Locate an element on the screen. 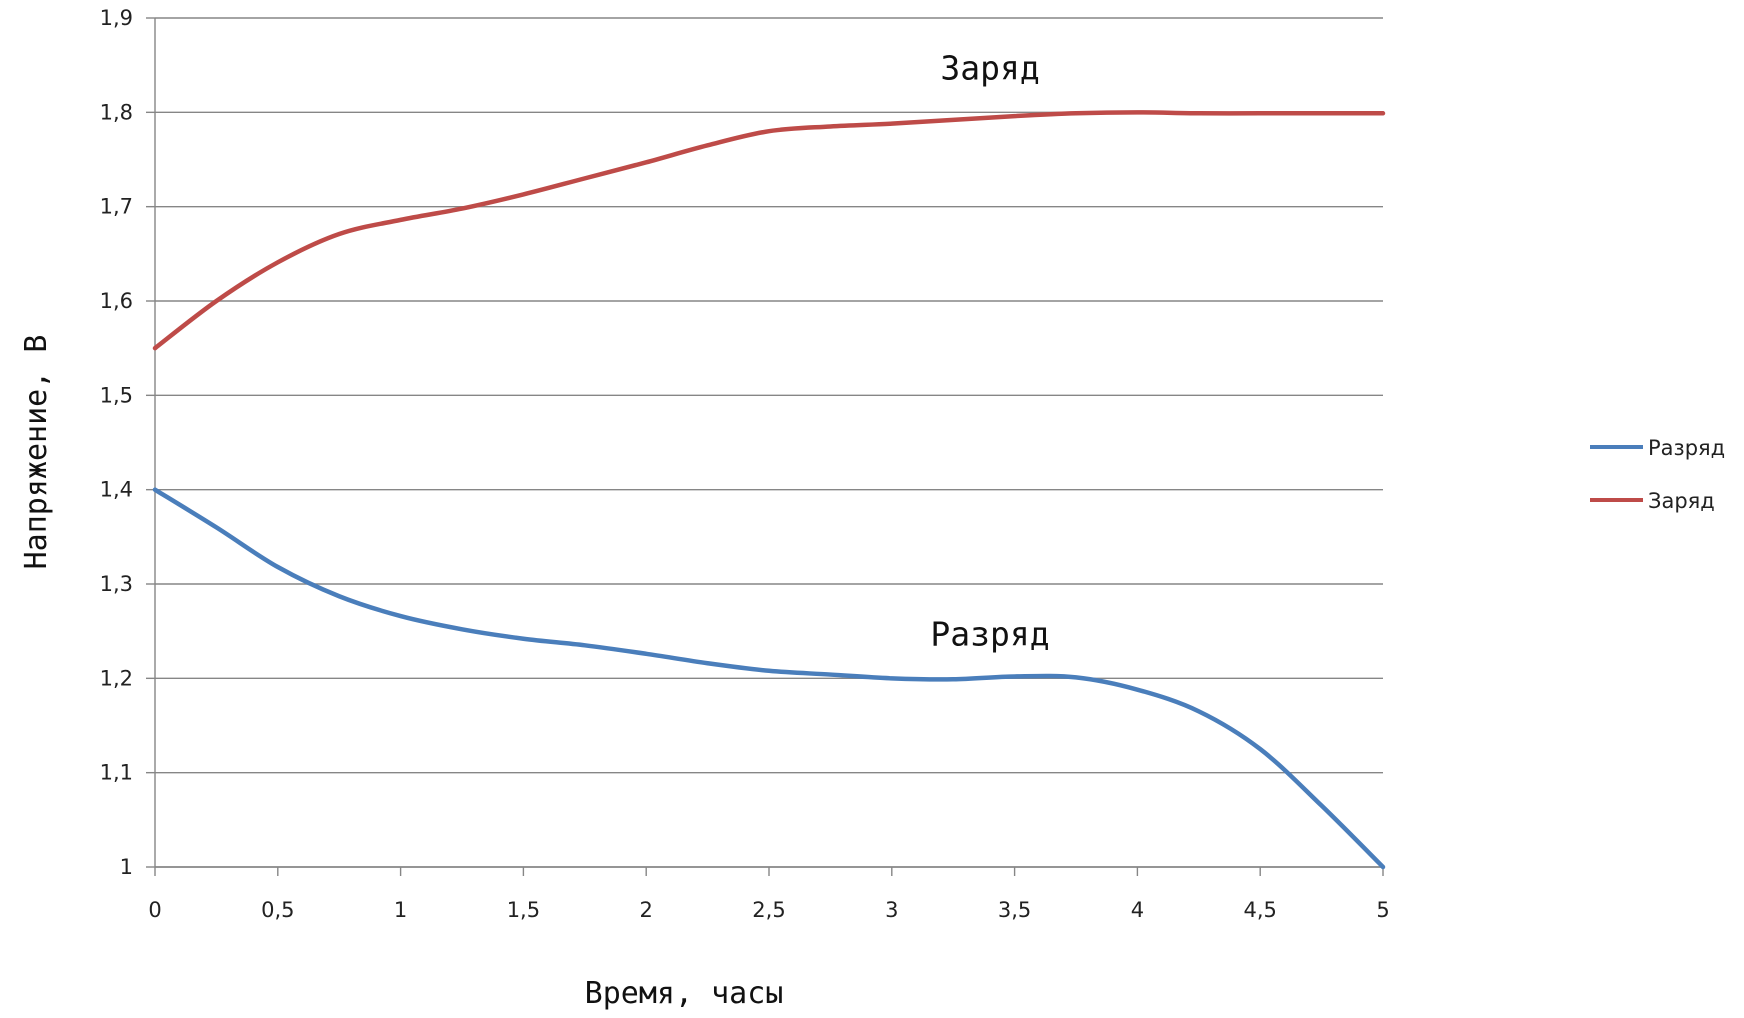  y-tick-label: 1,2 is located at coordinates (116, 678).